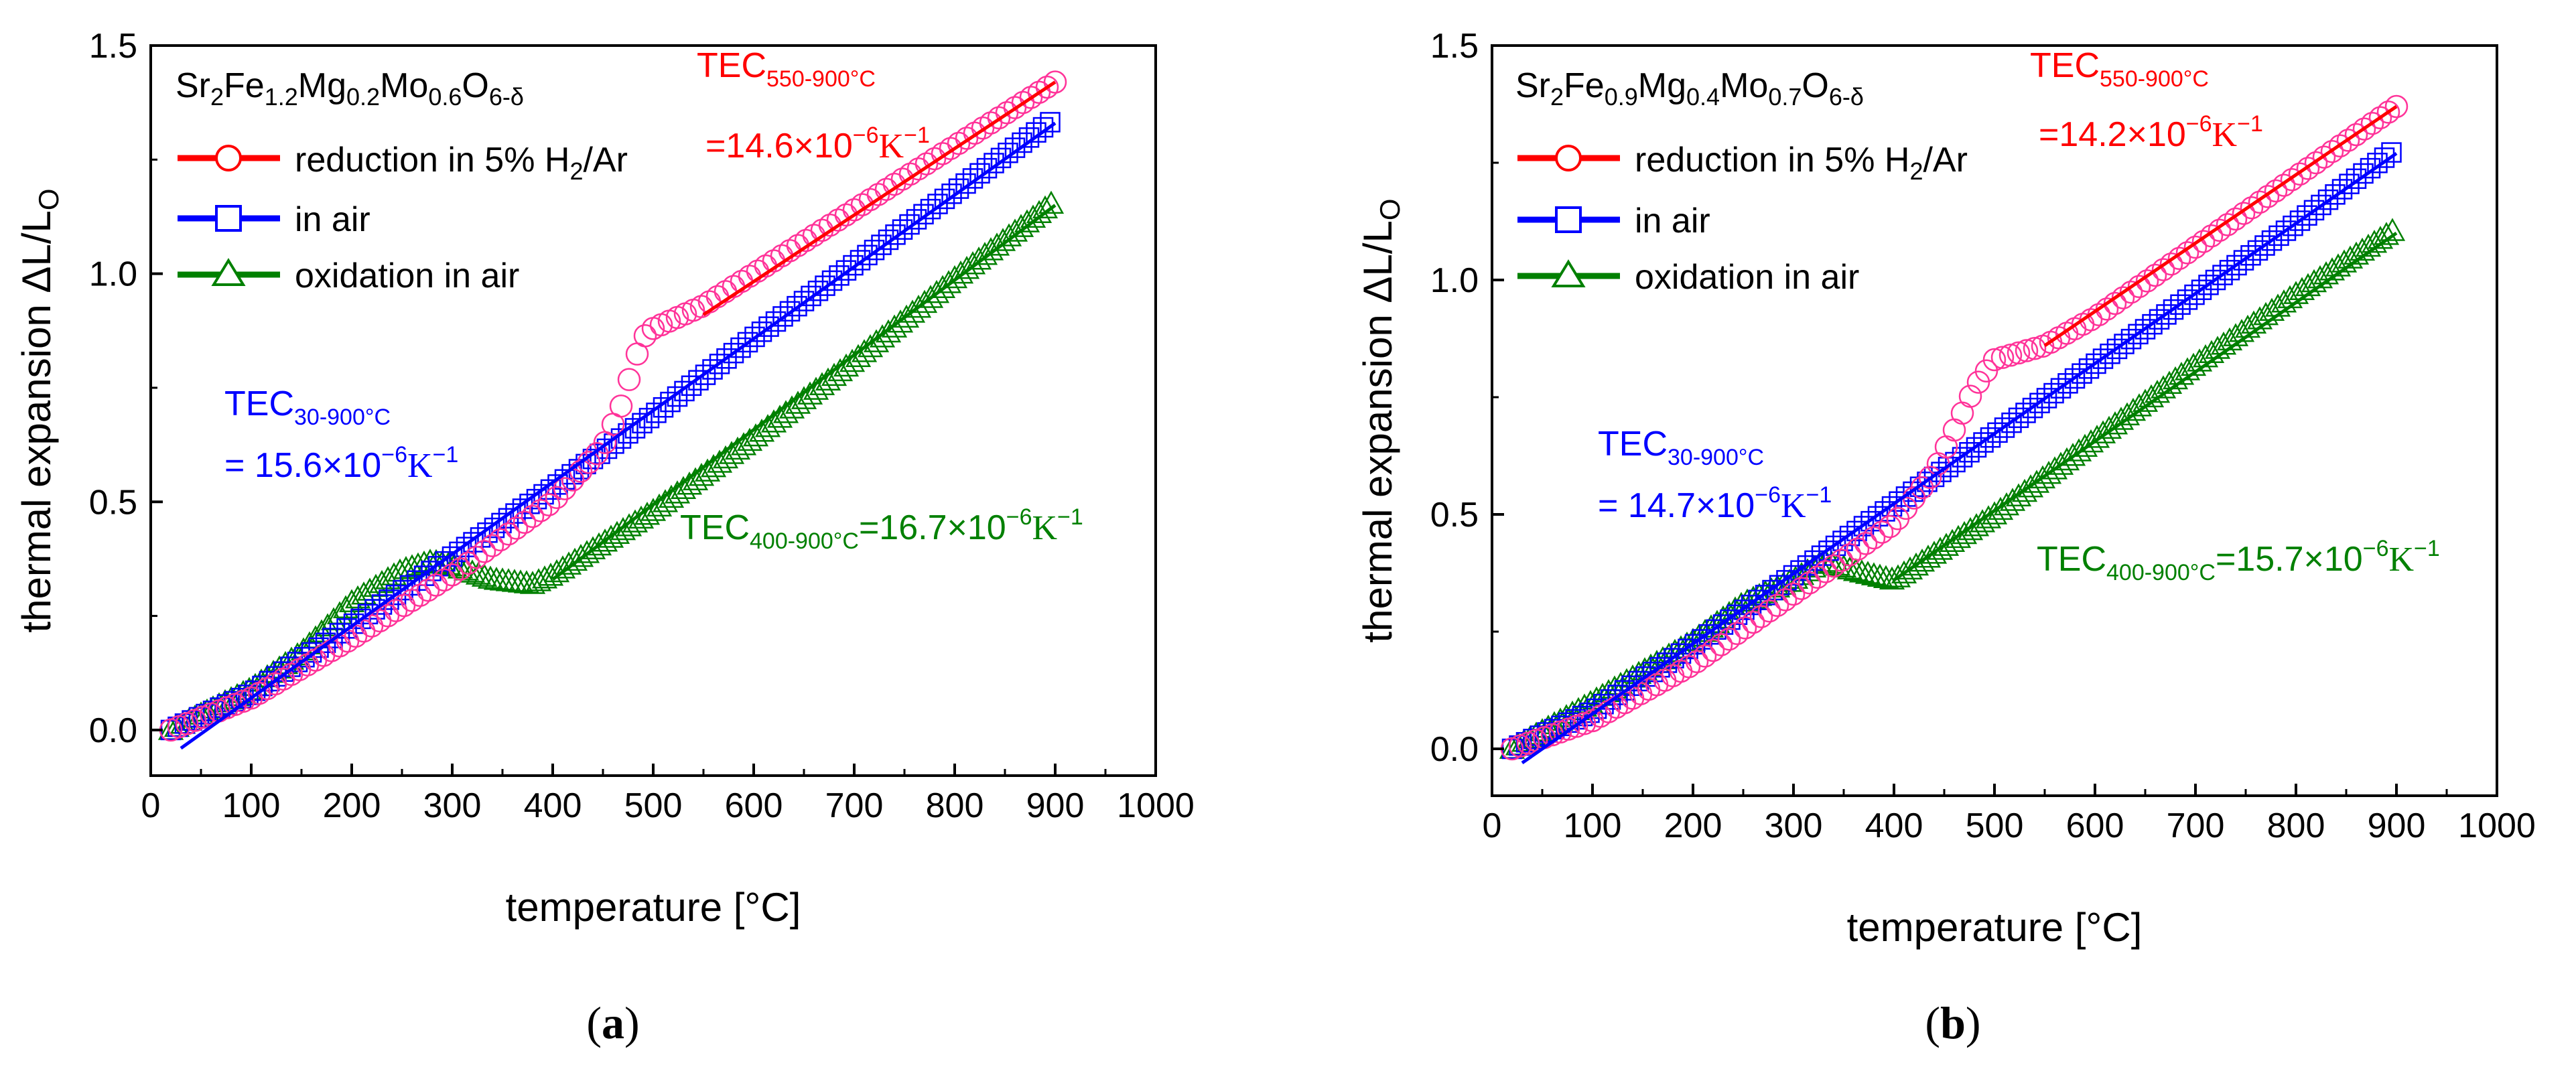  What do you see at coordinates (2151, 132) in the screenshot?
I see `annotation-red-tec-value-b: =14.2×10−6K−1` at bounding box center [2151, 132].